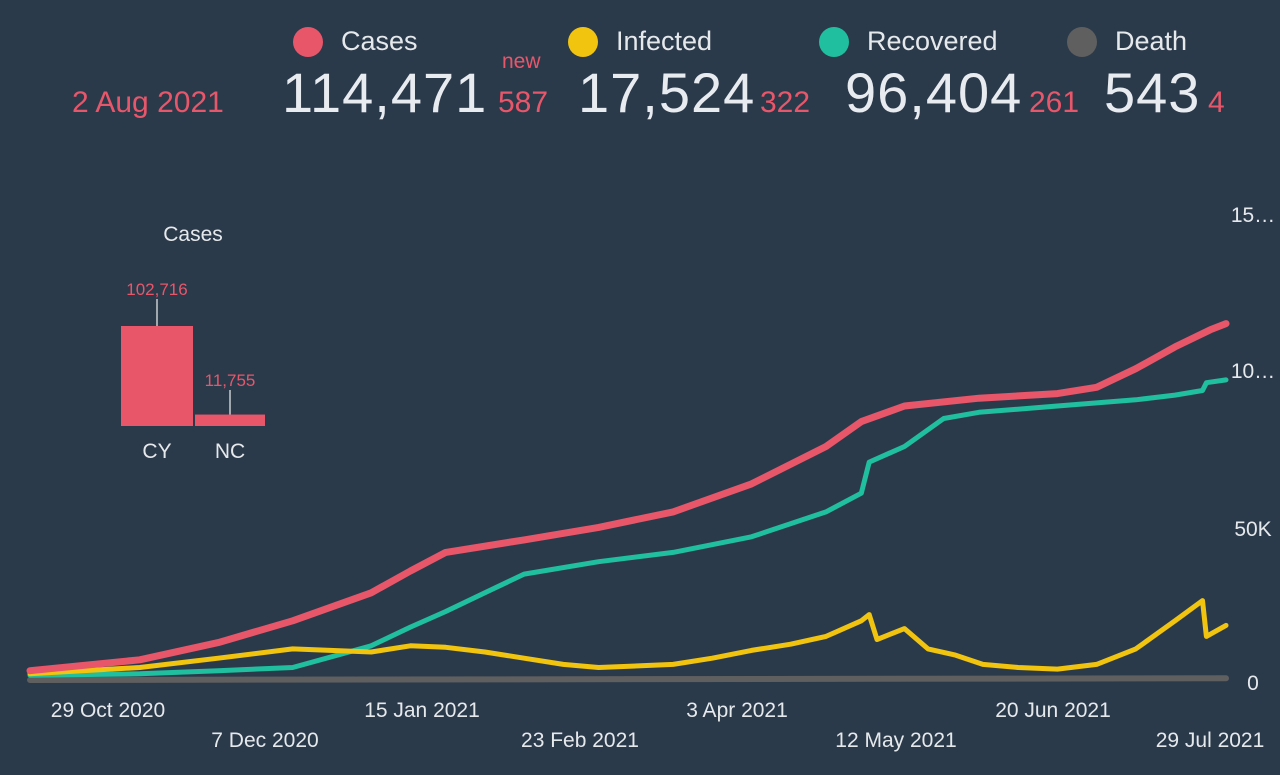  Describe the element at coordinates (583, 41) in the screenshot. I see `infected-dot-icon` at that location.